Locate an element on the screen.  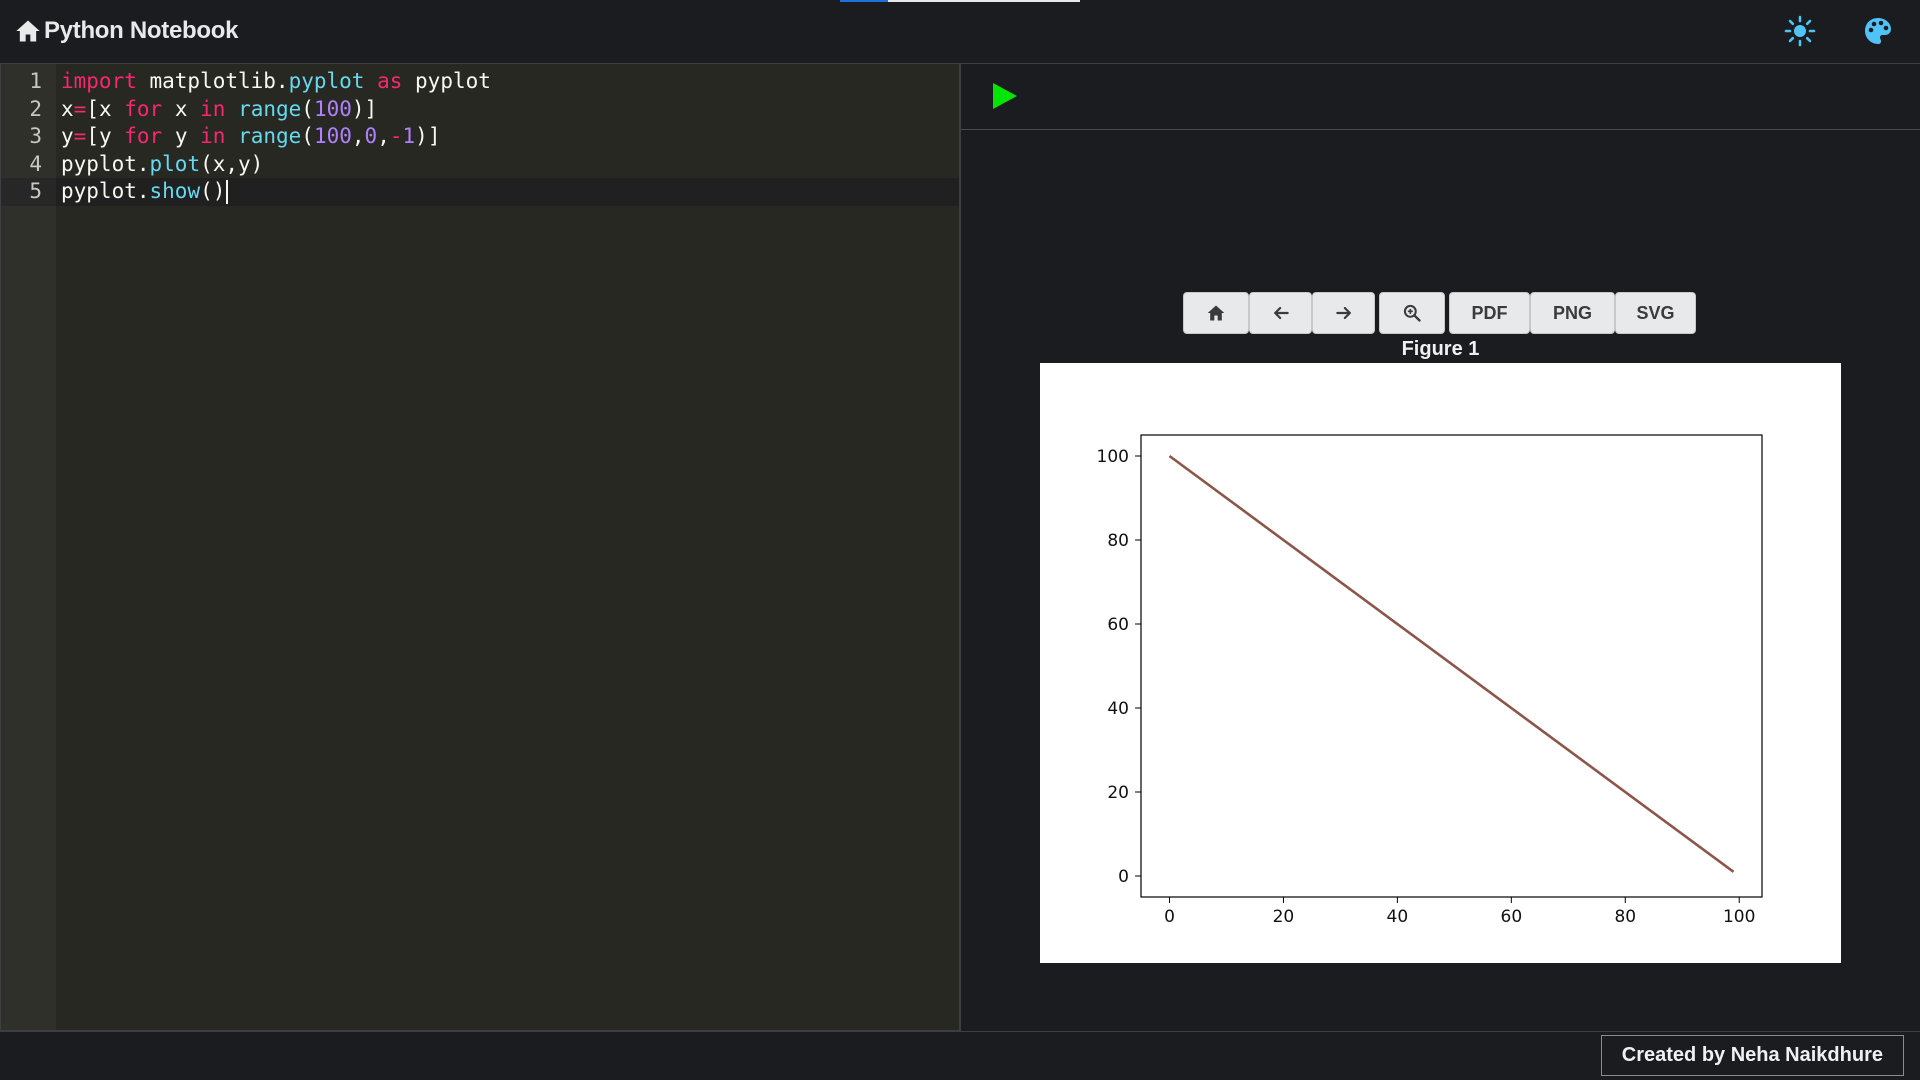
figure-toolbar: PDF PNG SVG is located at coordinates (1439, 313).